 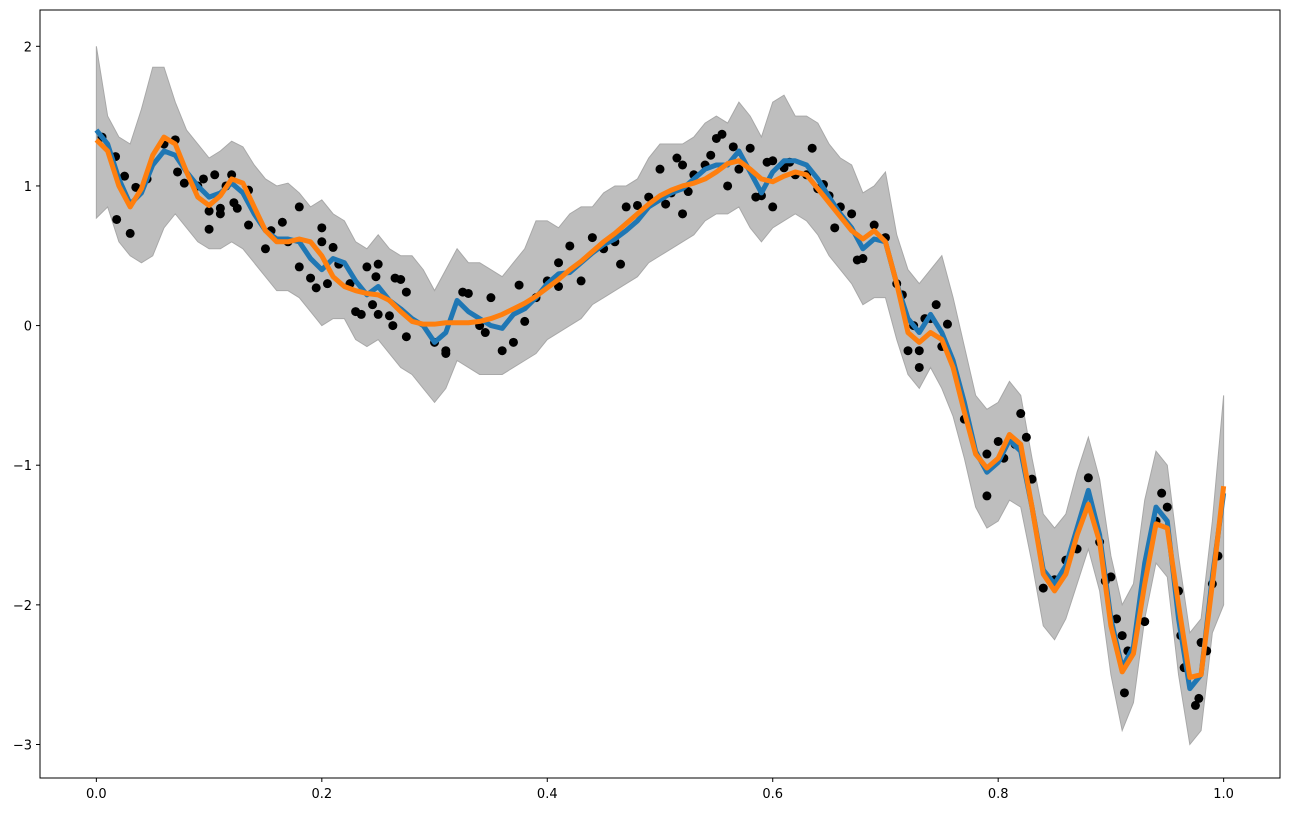 I want to click on x-tick-label: 0.2, so click(x=321, y=794).